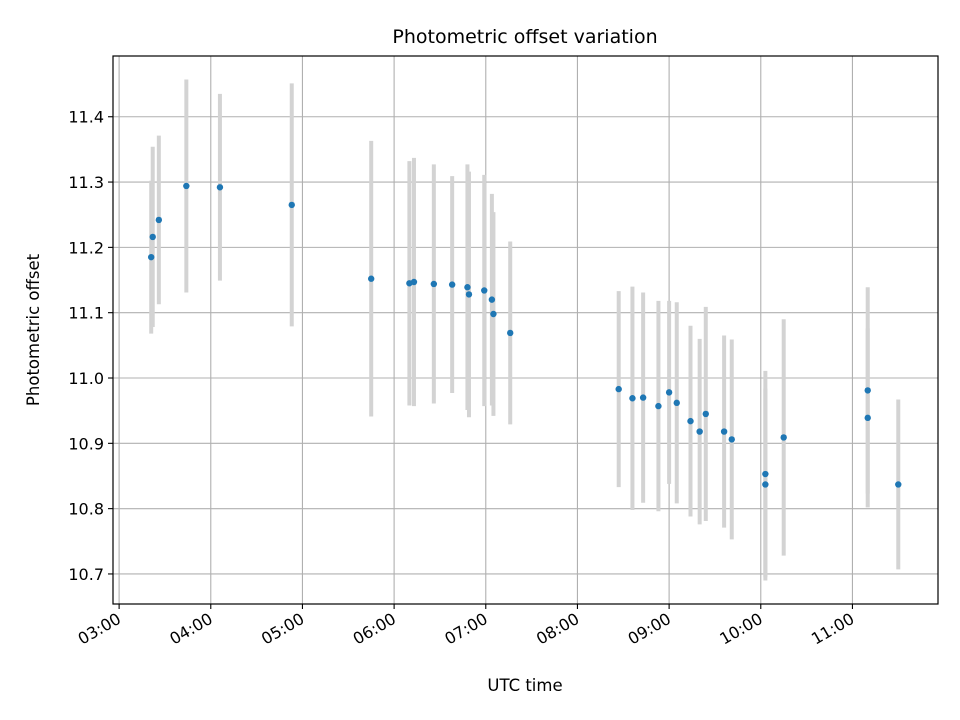 The height and width of the screenshot is (720, 960). What do you see at coordinates (86, 509) in the screenshot?
I see `y-tick-label: 10.8` at bounding box center [86, 509].